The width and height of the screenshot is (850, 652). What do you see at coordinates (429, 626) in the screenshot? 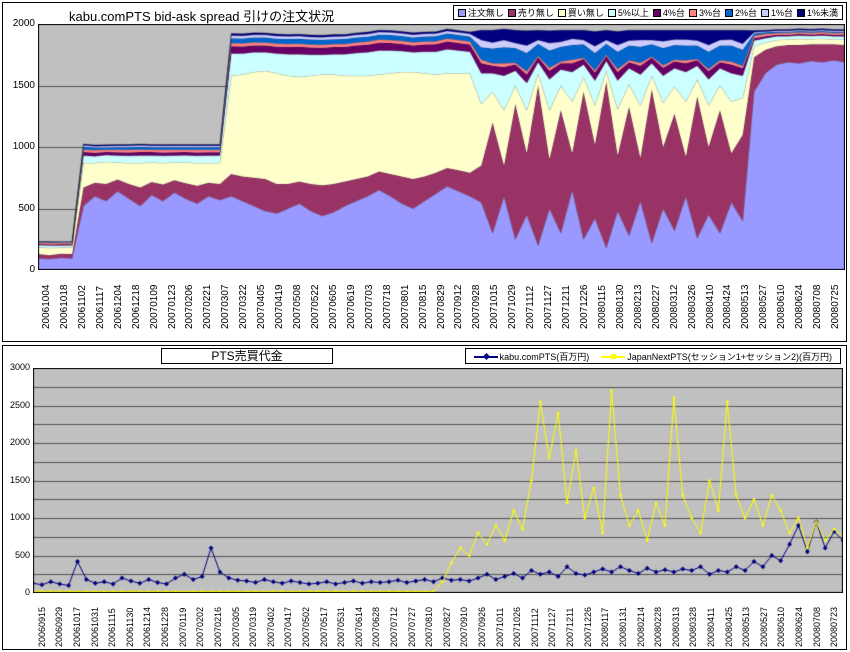
I see `x-tick-label: 20070810` at bounding box center [429, 626].